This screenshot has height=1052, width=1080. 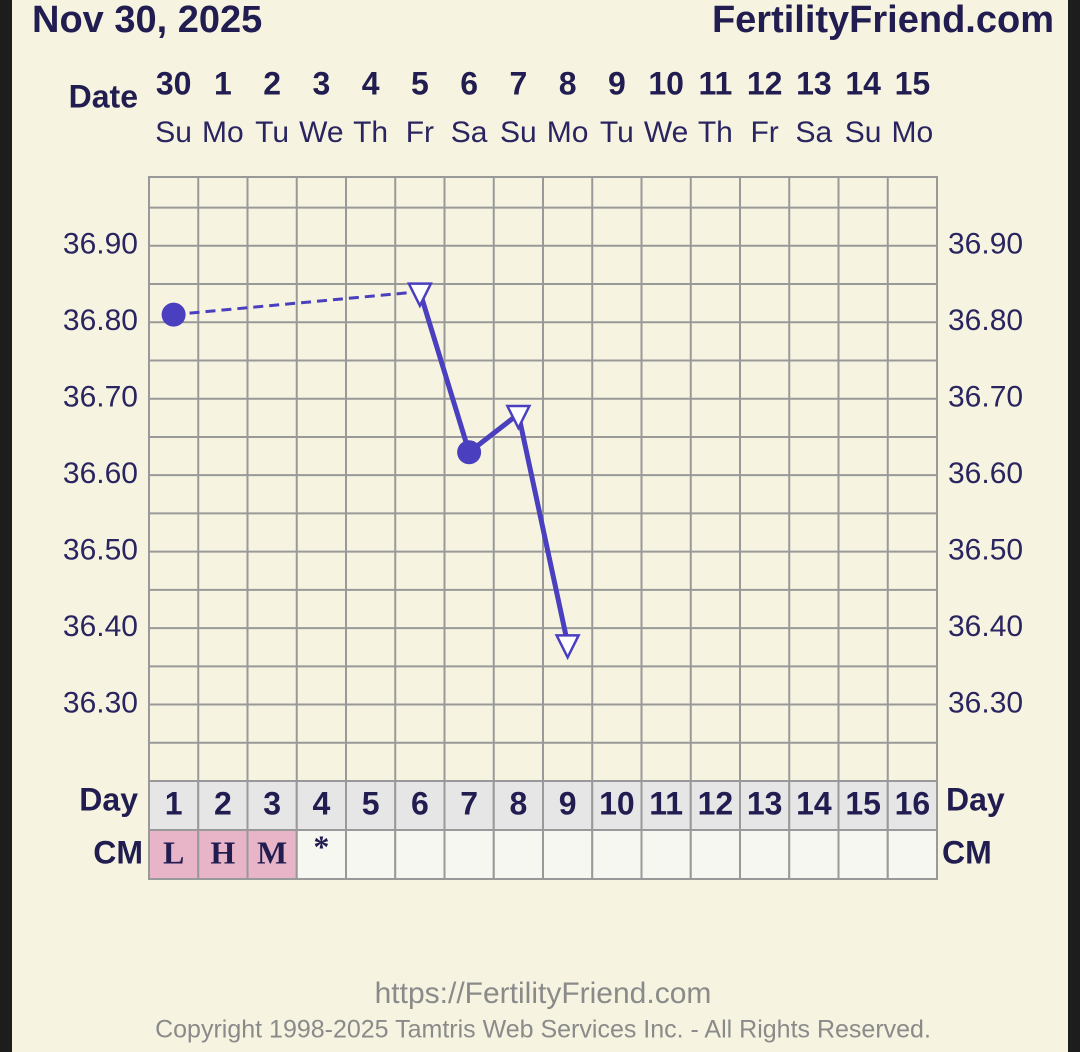 What do you see at coordinates (568, 83) in the screenshot?
I see `date-label: 8` at bounding box center [568, 83].